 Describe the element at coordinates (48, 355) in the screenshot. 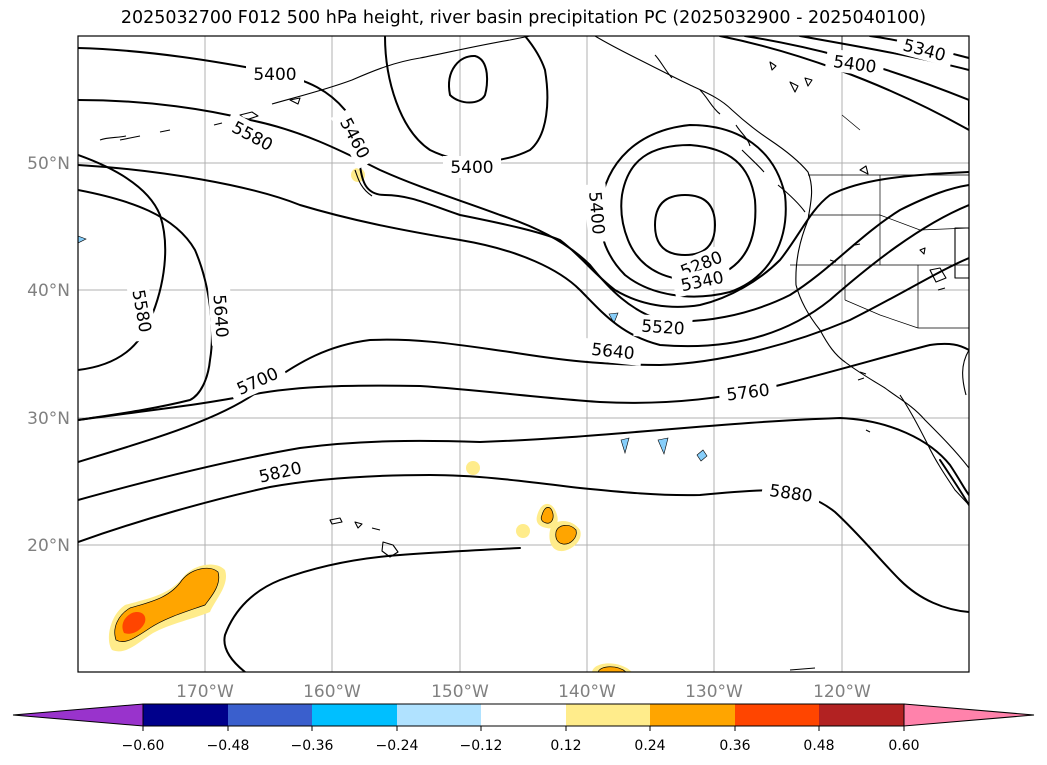

I see `lat-axis-labels: 50°N 40°N 30°N 20°N` at that location.